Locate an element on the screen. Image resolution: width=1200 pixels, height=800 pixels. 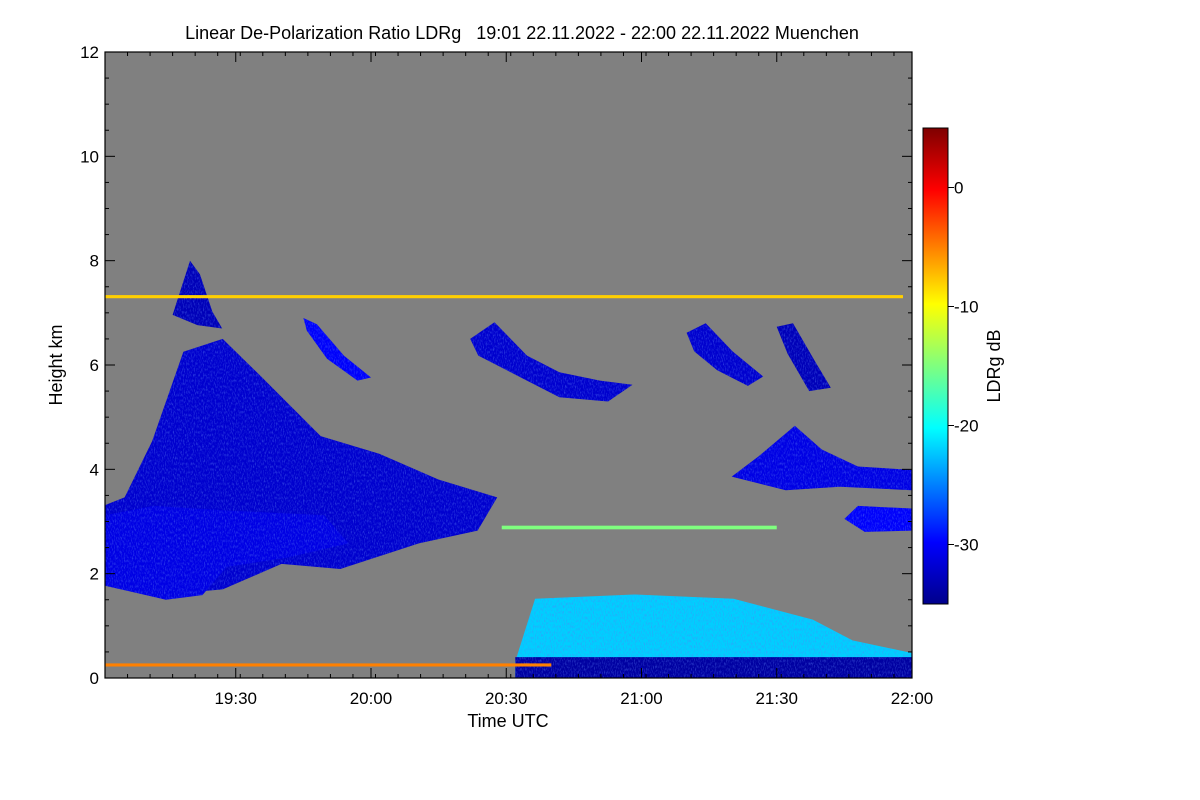
x-tick-label: 20:30 is located at coordinates (506, 698).